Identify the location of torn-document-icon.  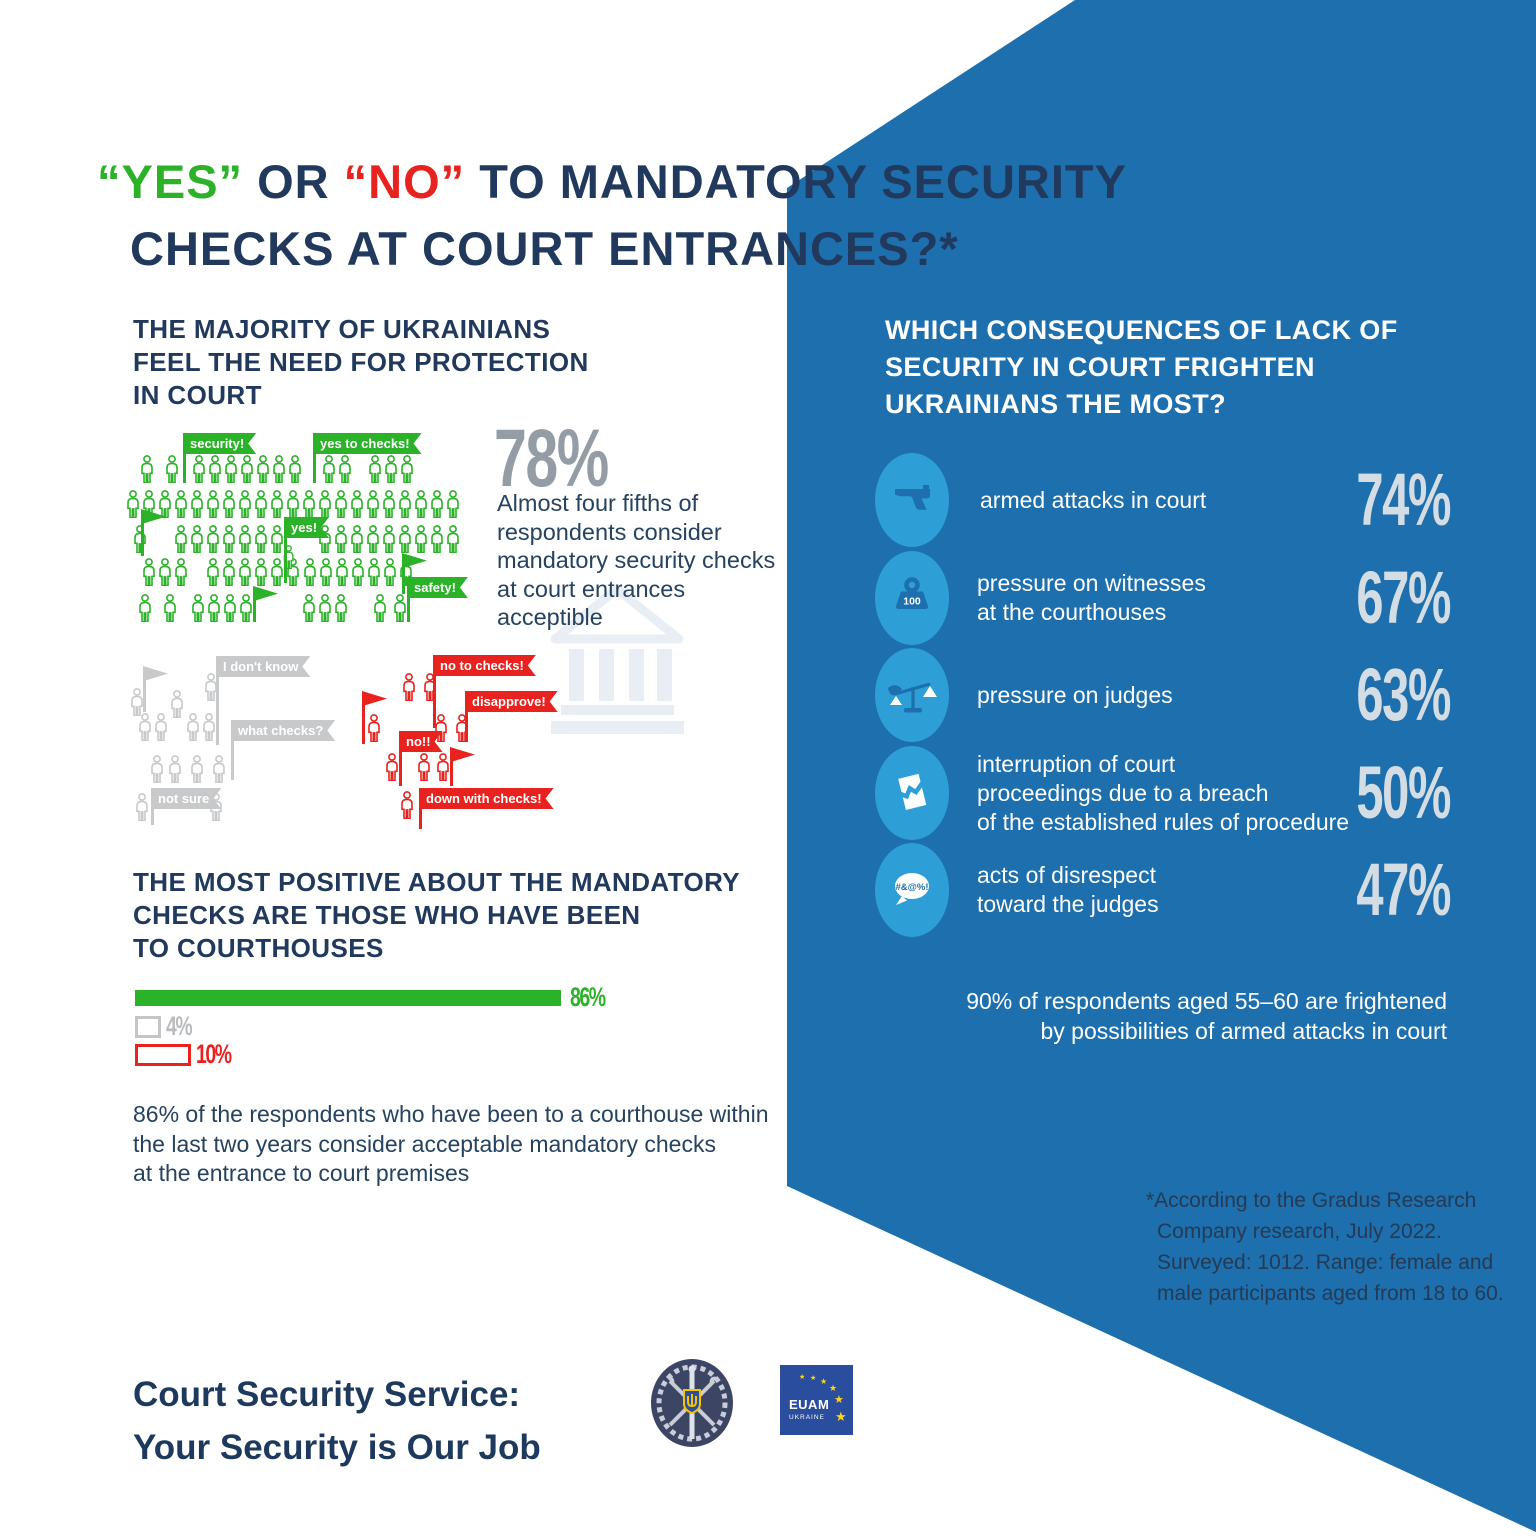
(912, 793).